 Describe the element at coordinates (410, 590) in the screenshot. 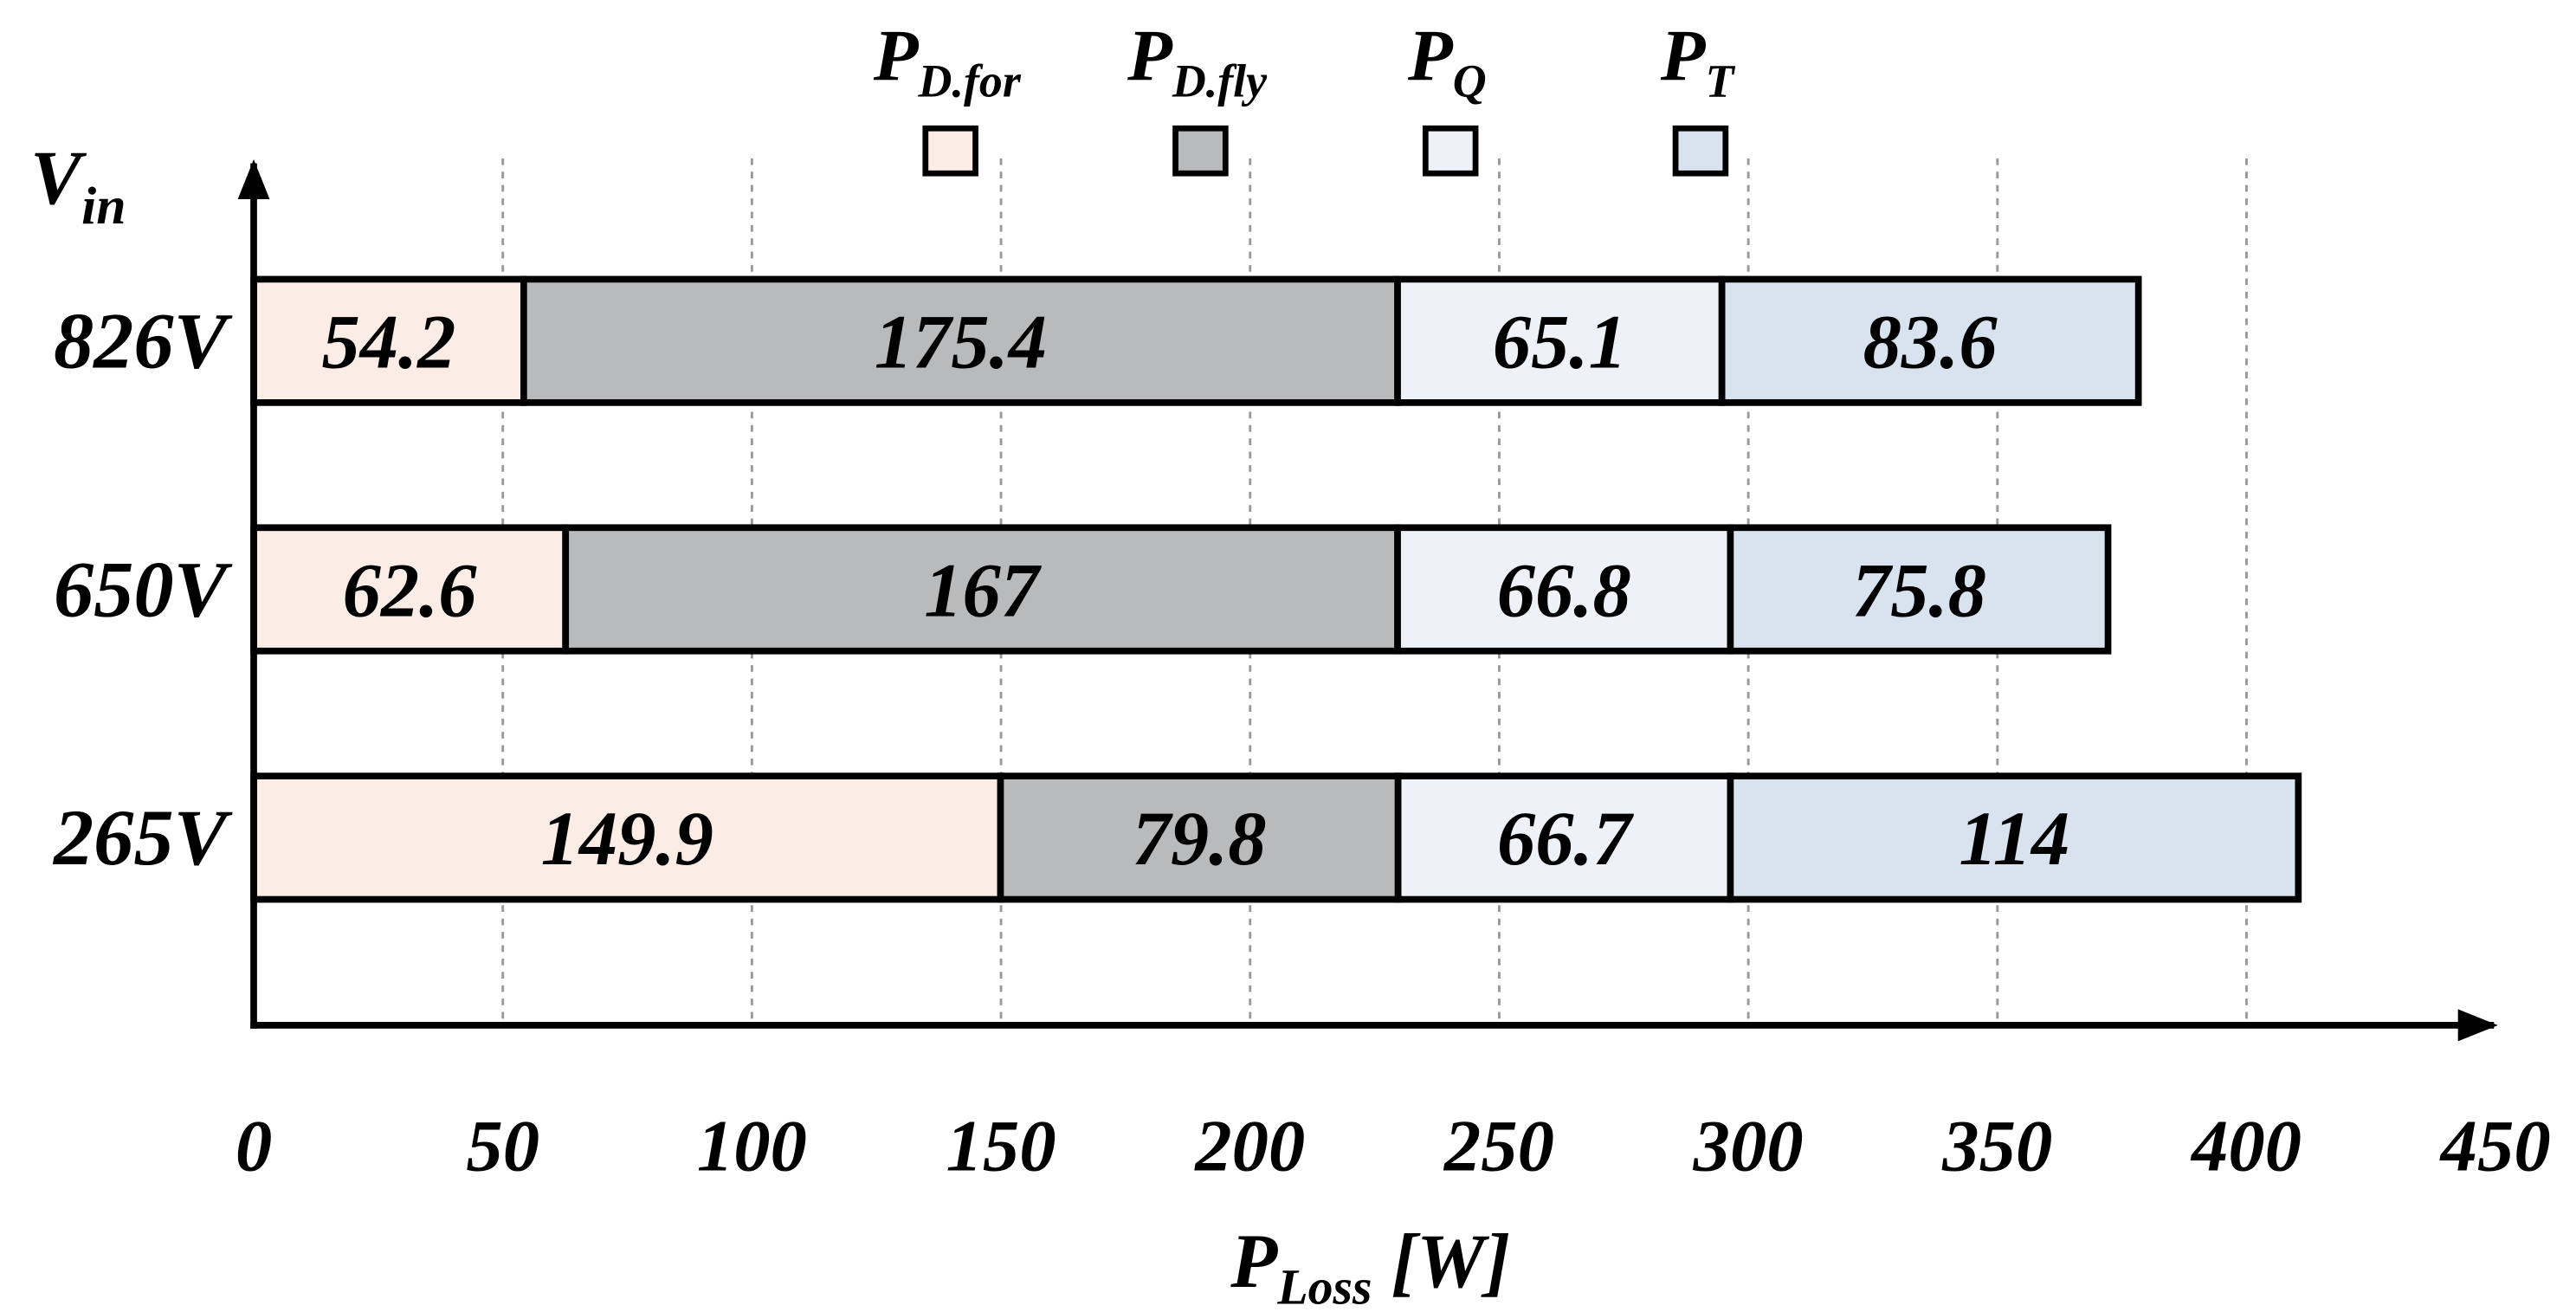

I see `data-label: 62.6` at that location.